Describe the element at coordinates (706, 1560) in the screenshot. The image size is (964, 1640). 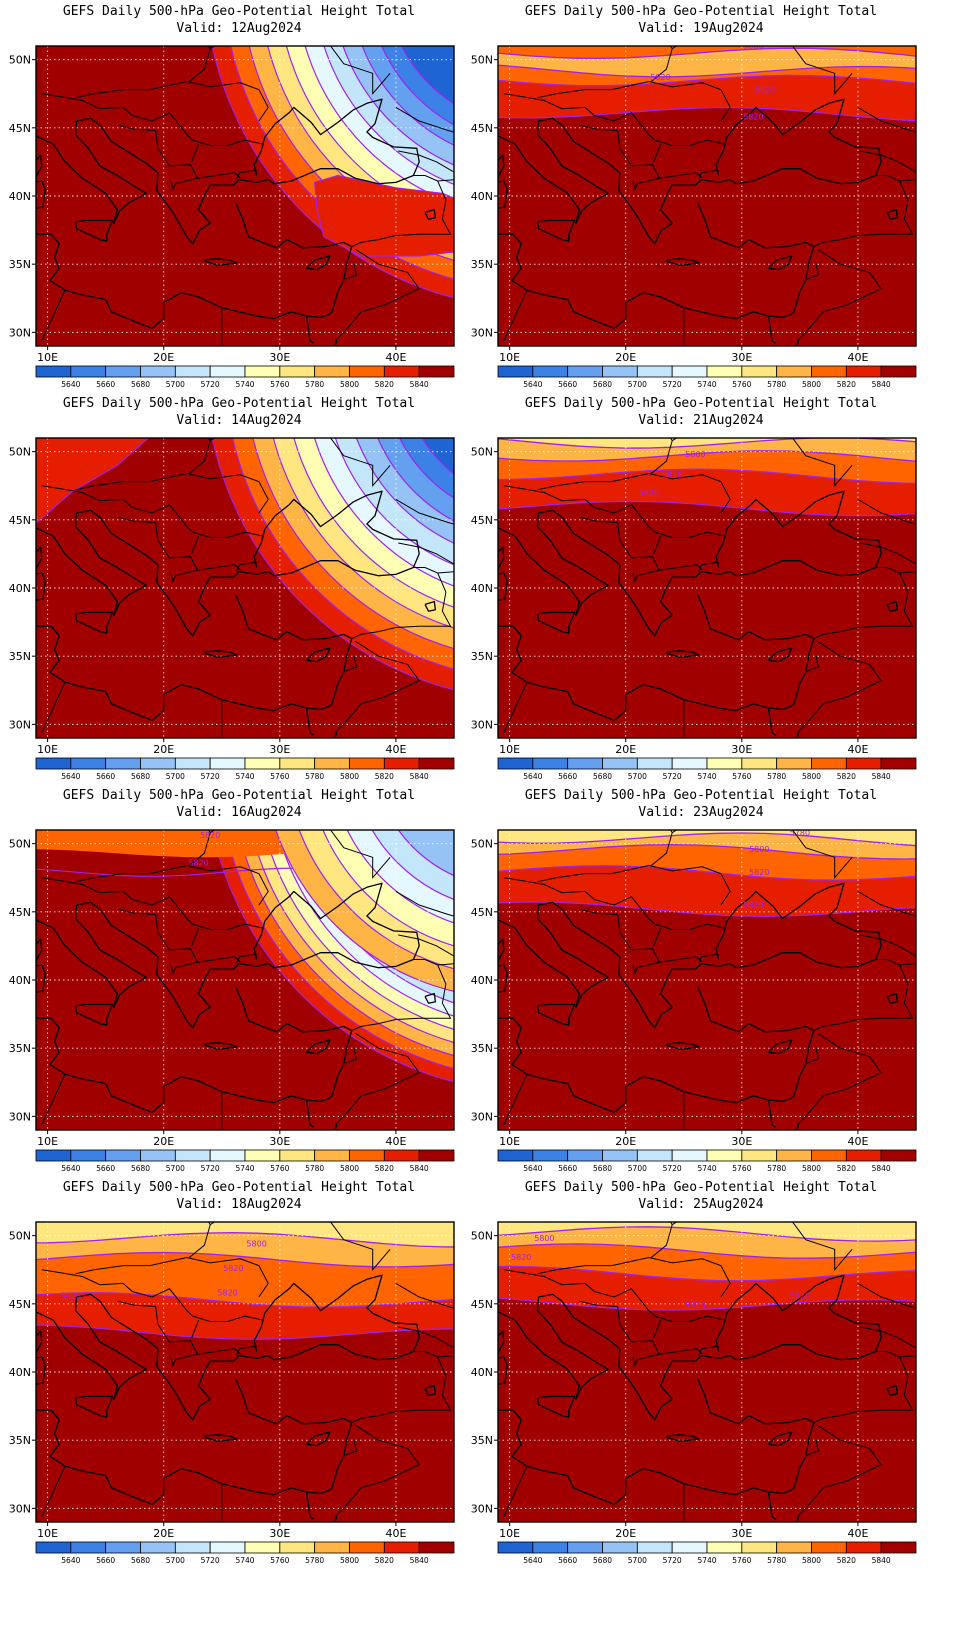
I see `colorbar-level-label: 5740` at that location.